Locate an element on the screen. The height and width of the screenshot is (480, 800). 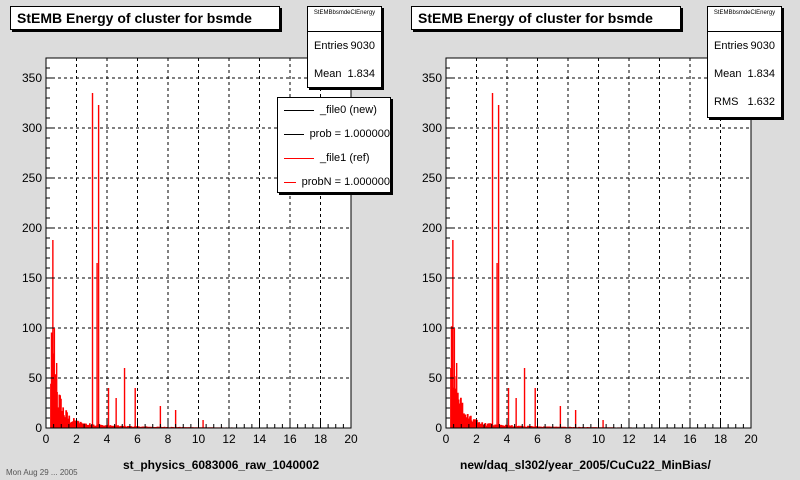
right-stats-entries: Entries 9030 is located at coordinates (744, 46).